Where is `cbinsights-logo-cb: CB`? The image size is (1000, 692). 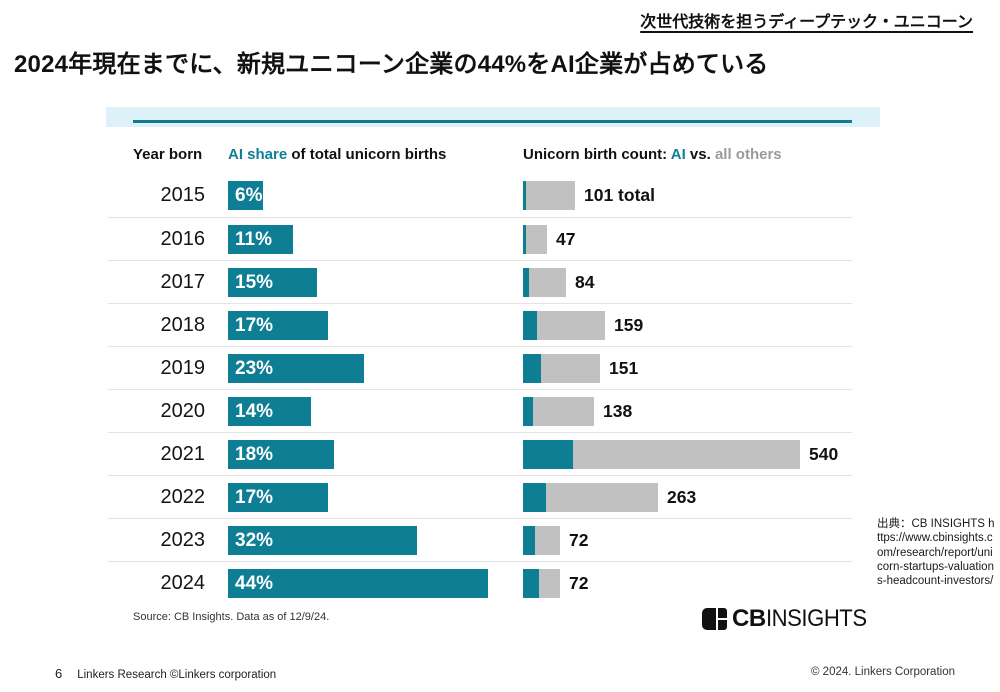 cbinsights-logo-cb: CB is located at coordinates (749, 618).